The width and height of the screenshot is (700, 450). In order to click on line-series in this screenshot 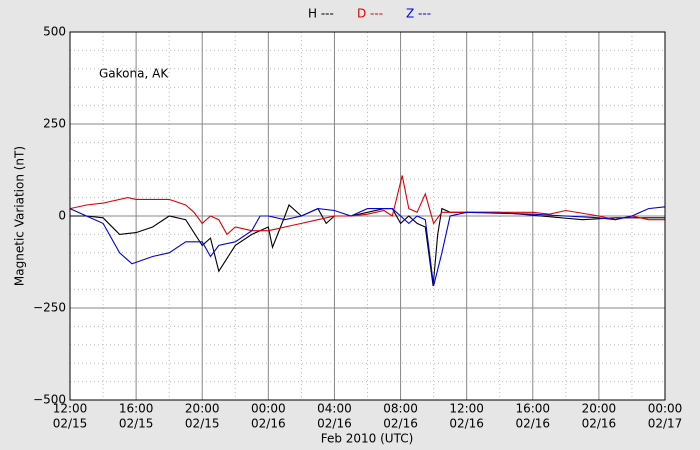, I will do `click(367, 205)`.